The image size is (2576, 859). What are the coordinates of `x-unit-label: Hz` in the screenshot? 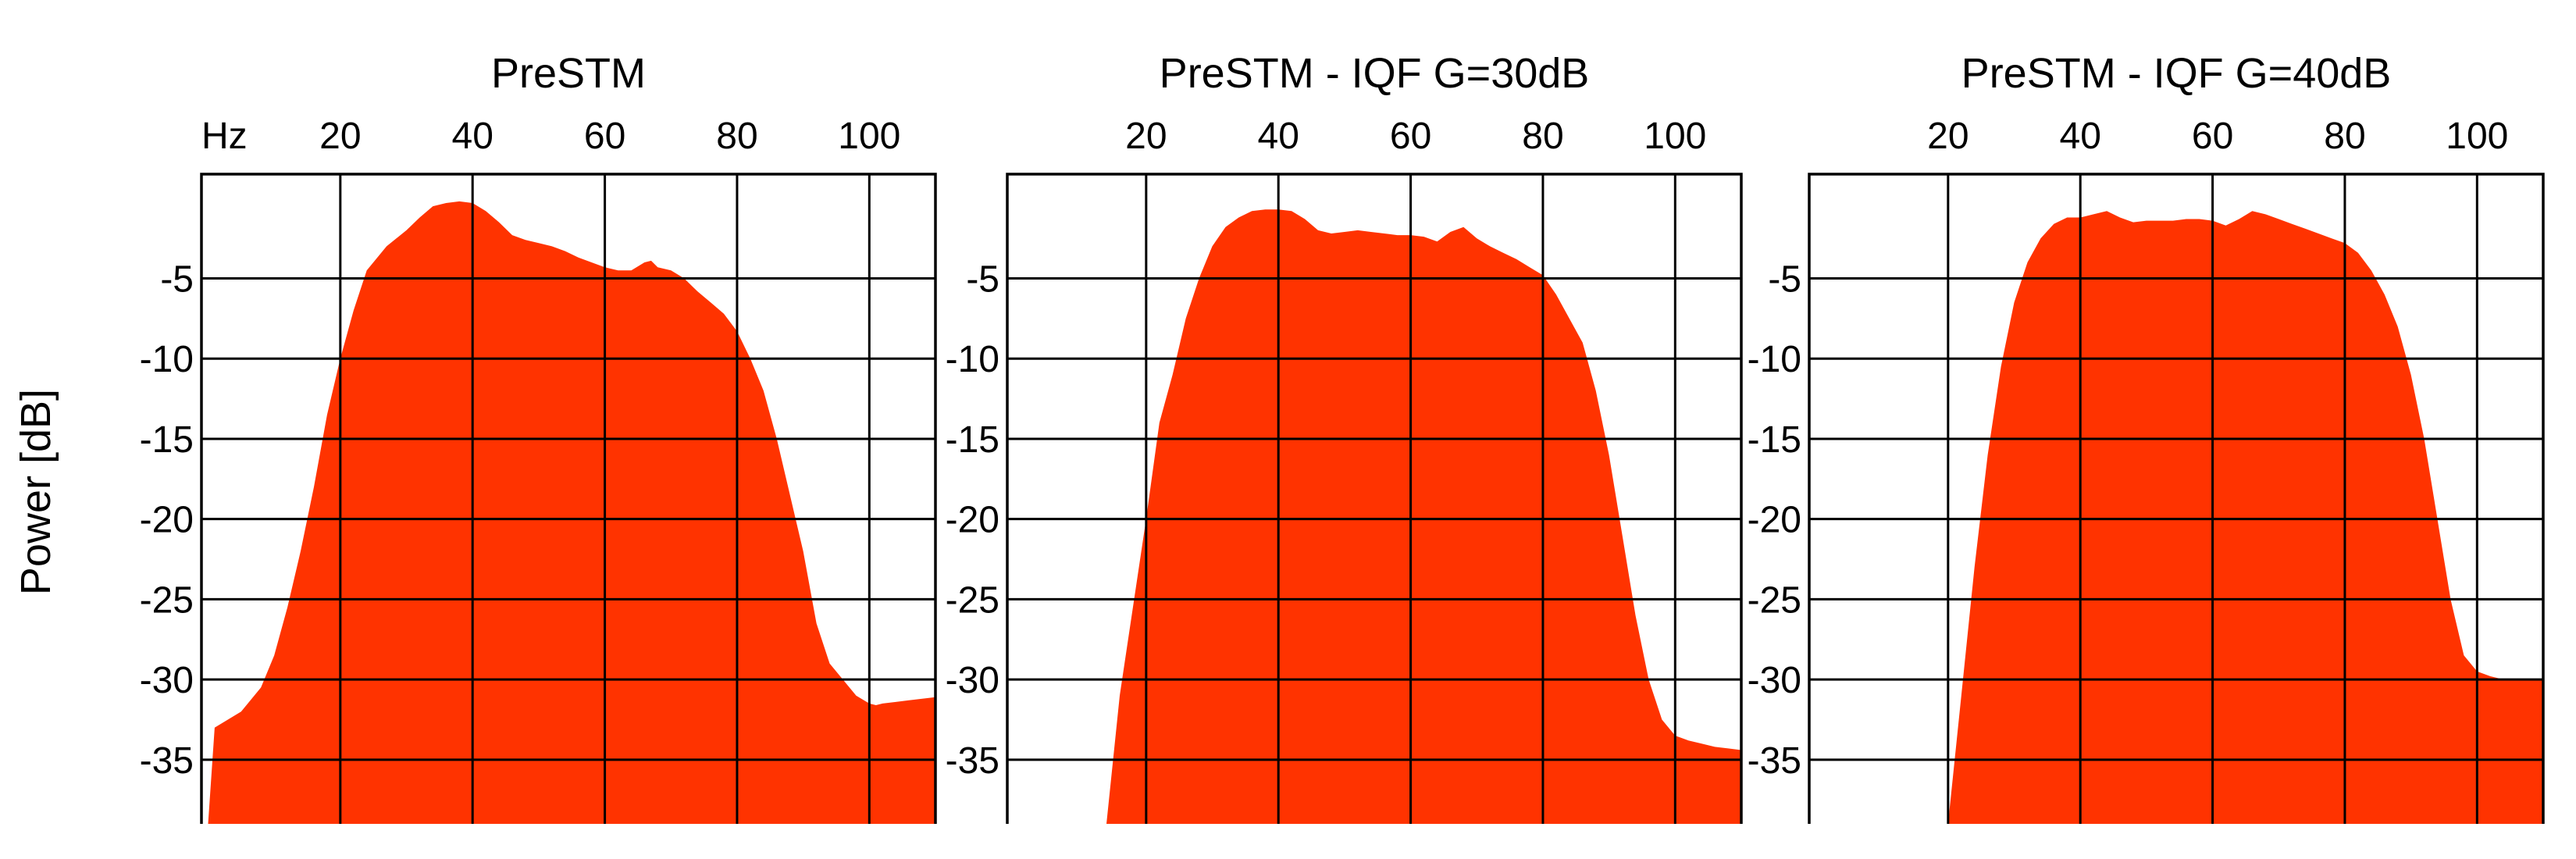 It's located at (225, 136).